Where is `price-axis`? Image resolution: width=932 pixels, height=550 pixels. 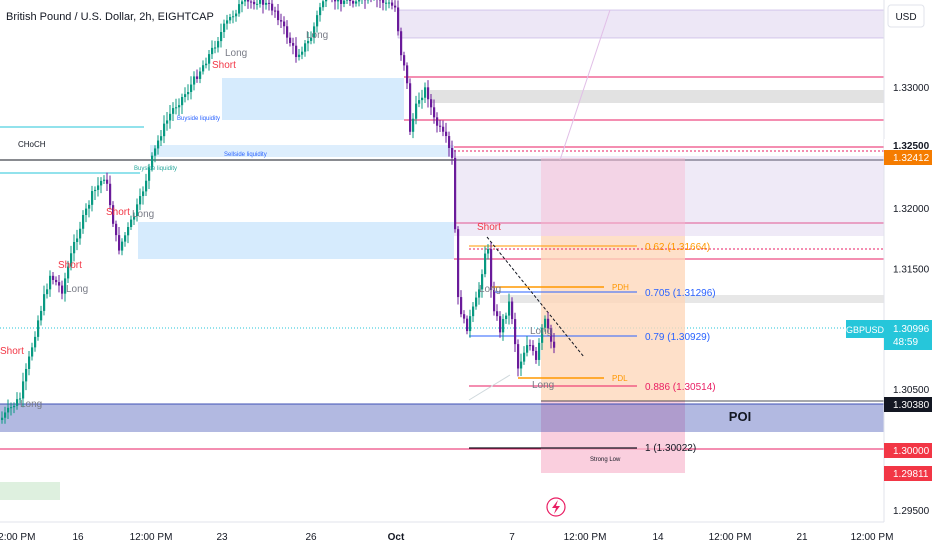 price-axis is located at coordinates (908, 261).